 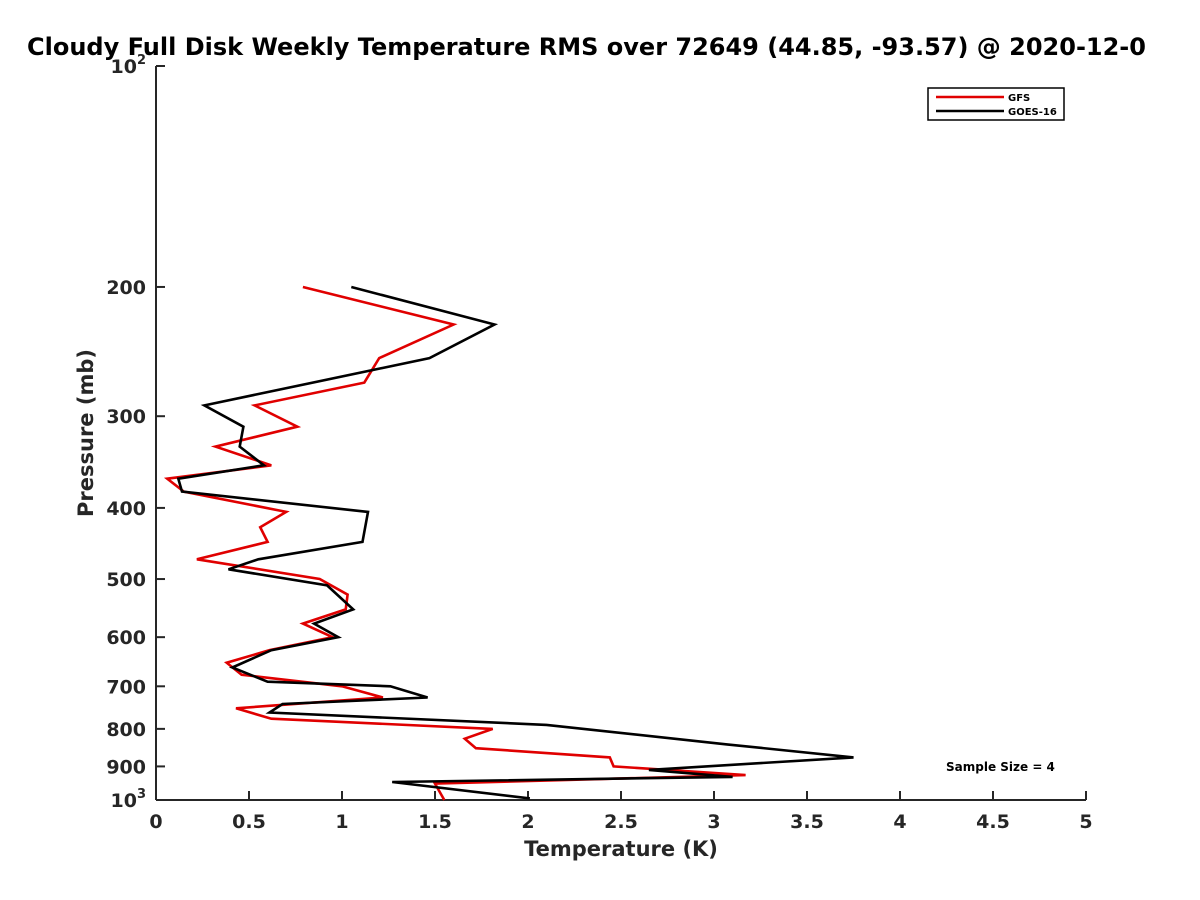 What do you see at coordinates (1000, 767) in the screenshot?
I see `sample-size-annotation: Sample Size = 4` at bounding box center [1000, 767].